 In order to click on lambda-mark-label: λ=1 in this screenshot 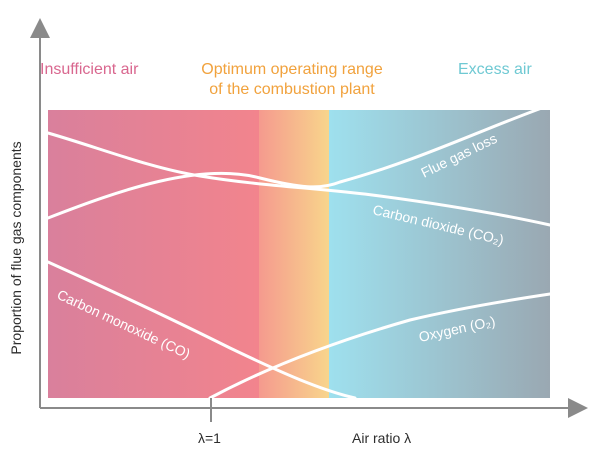, I will do `click(209, 438)`.